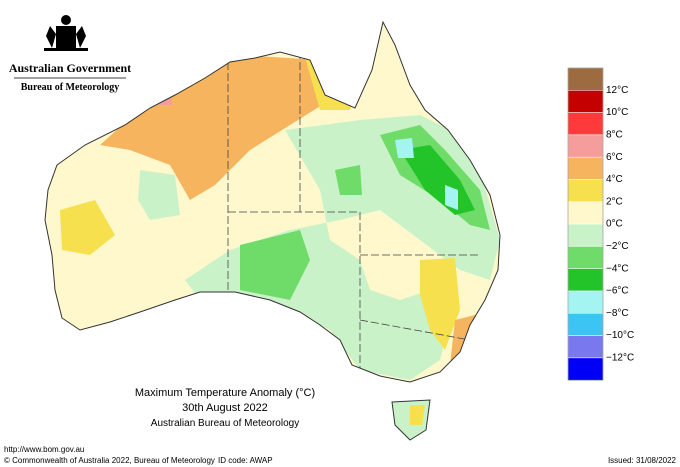 The height and width of the screenshot is (467, 680). What do you see at coordinates (617, 268) in the screenshot?
I see `legend-label: −4°C` at bounding box center [617, 268].